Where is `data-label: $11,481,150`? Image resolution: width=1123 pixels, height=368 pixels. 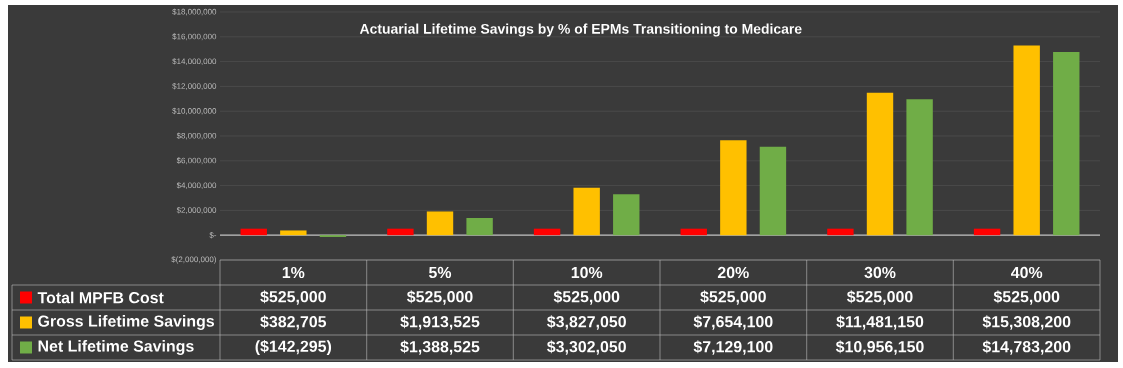 data-label: $11,481,150 is located at coordinates (880, 322).